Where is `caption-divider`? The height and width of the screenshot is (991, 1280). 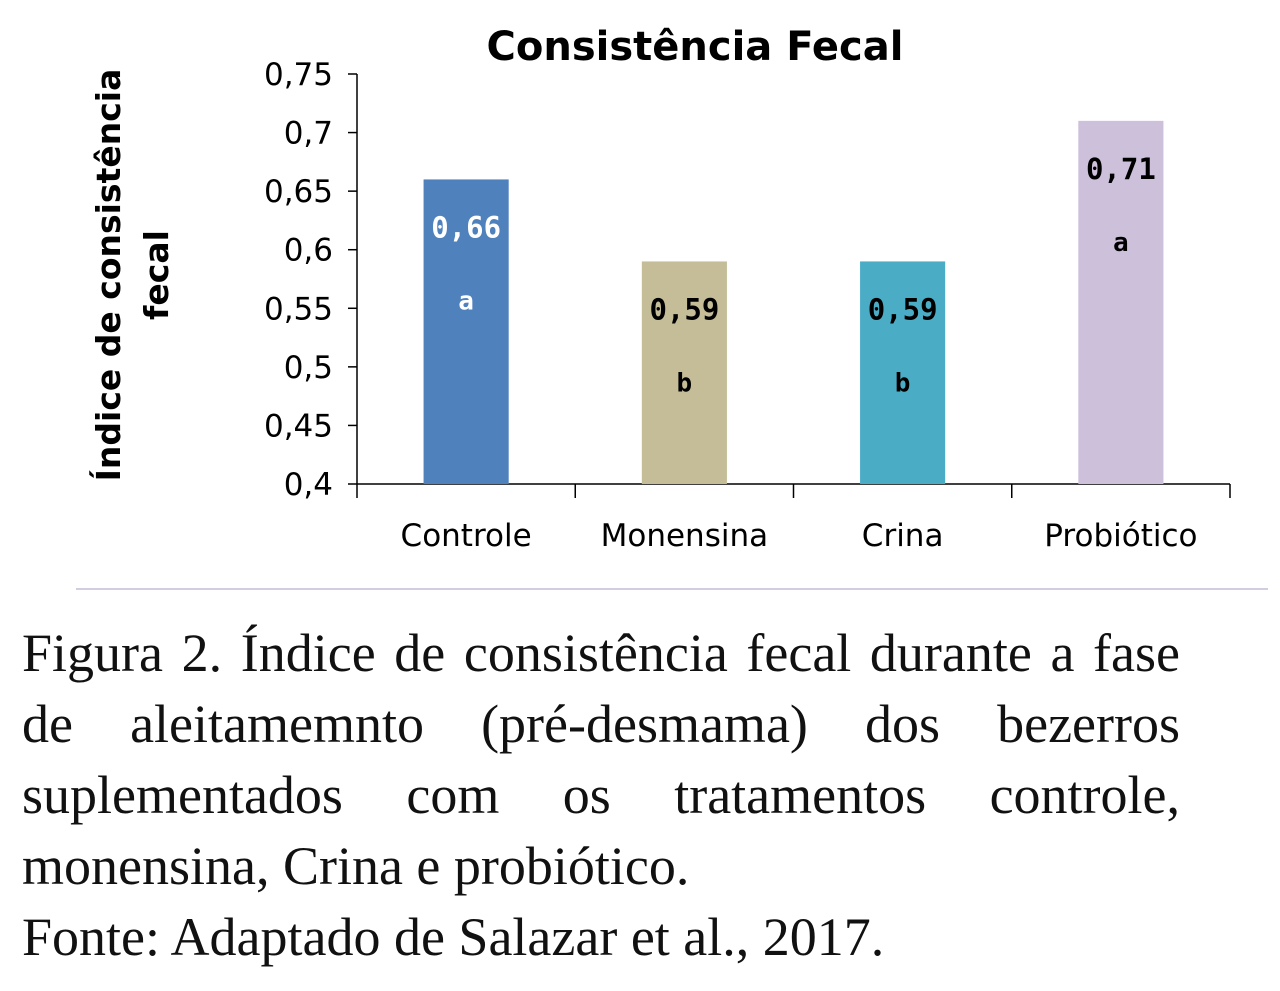 caption-divider is located at coordinates (672, 589).